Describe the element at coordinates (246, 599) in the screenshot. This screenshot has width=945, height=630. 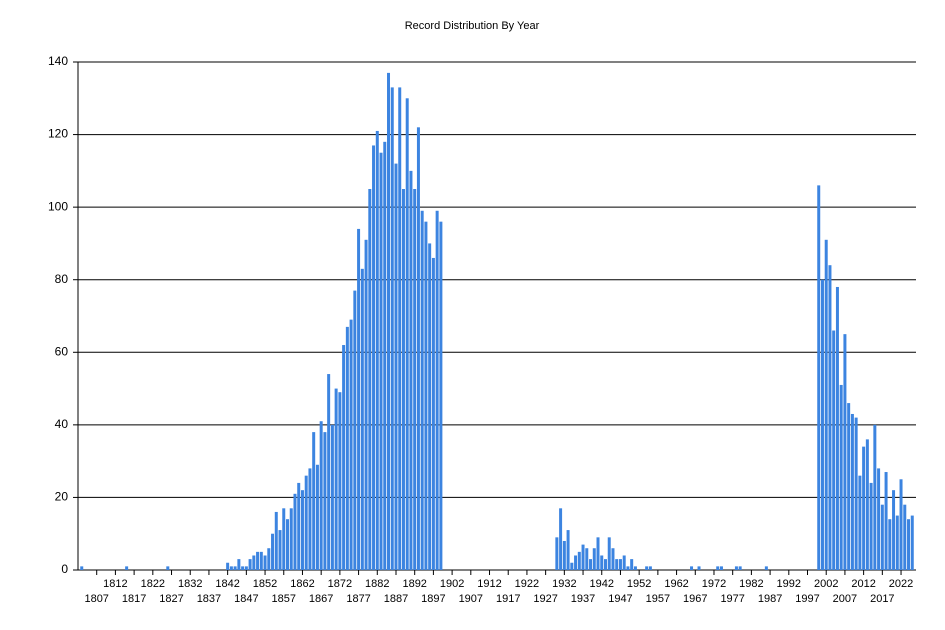
I see `x-tick-label: 1847` at that location.